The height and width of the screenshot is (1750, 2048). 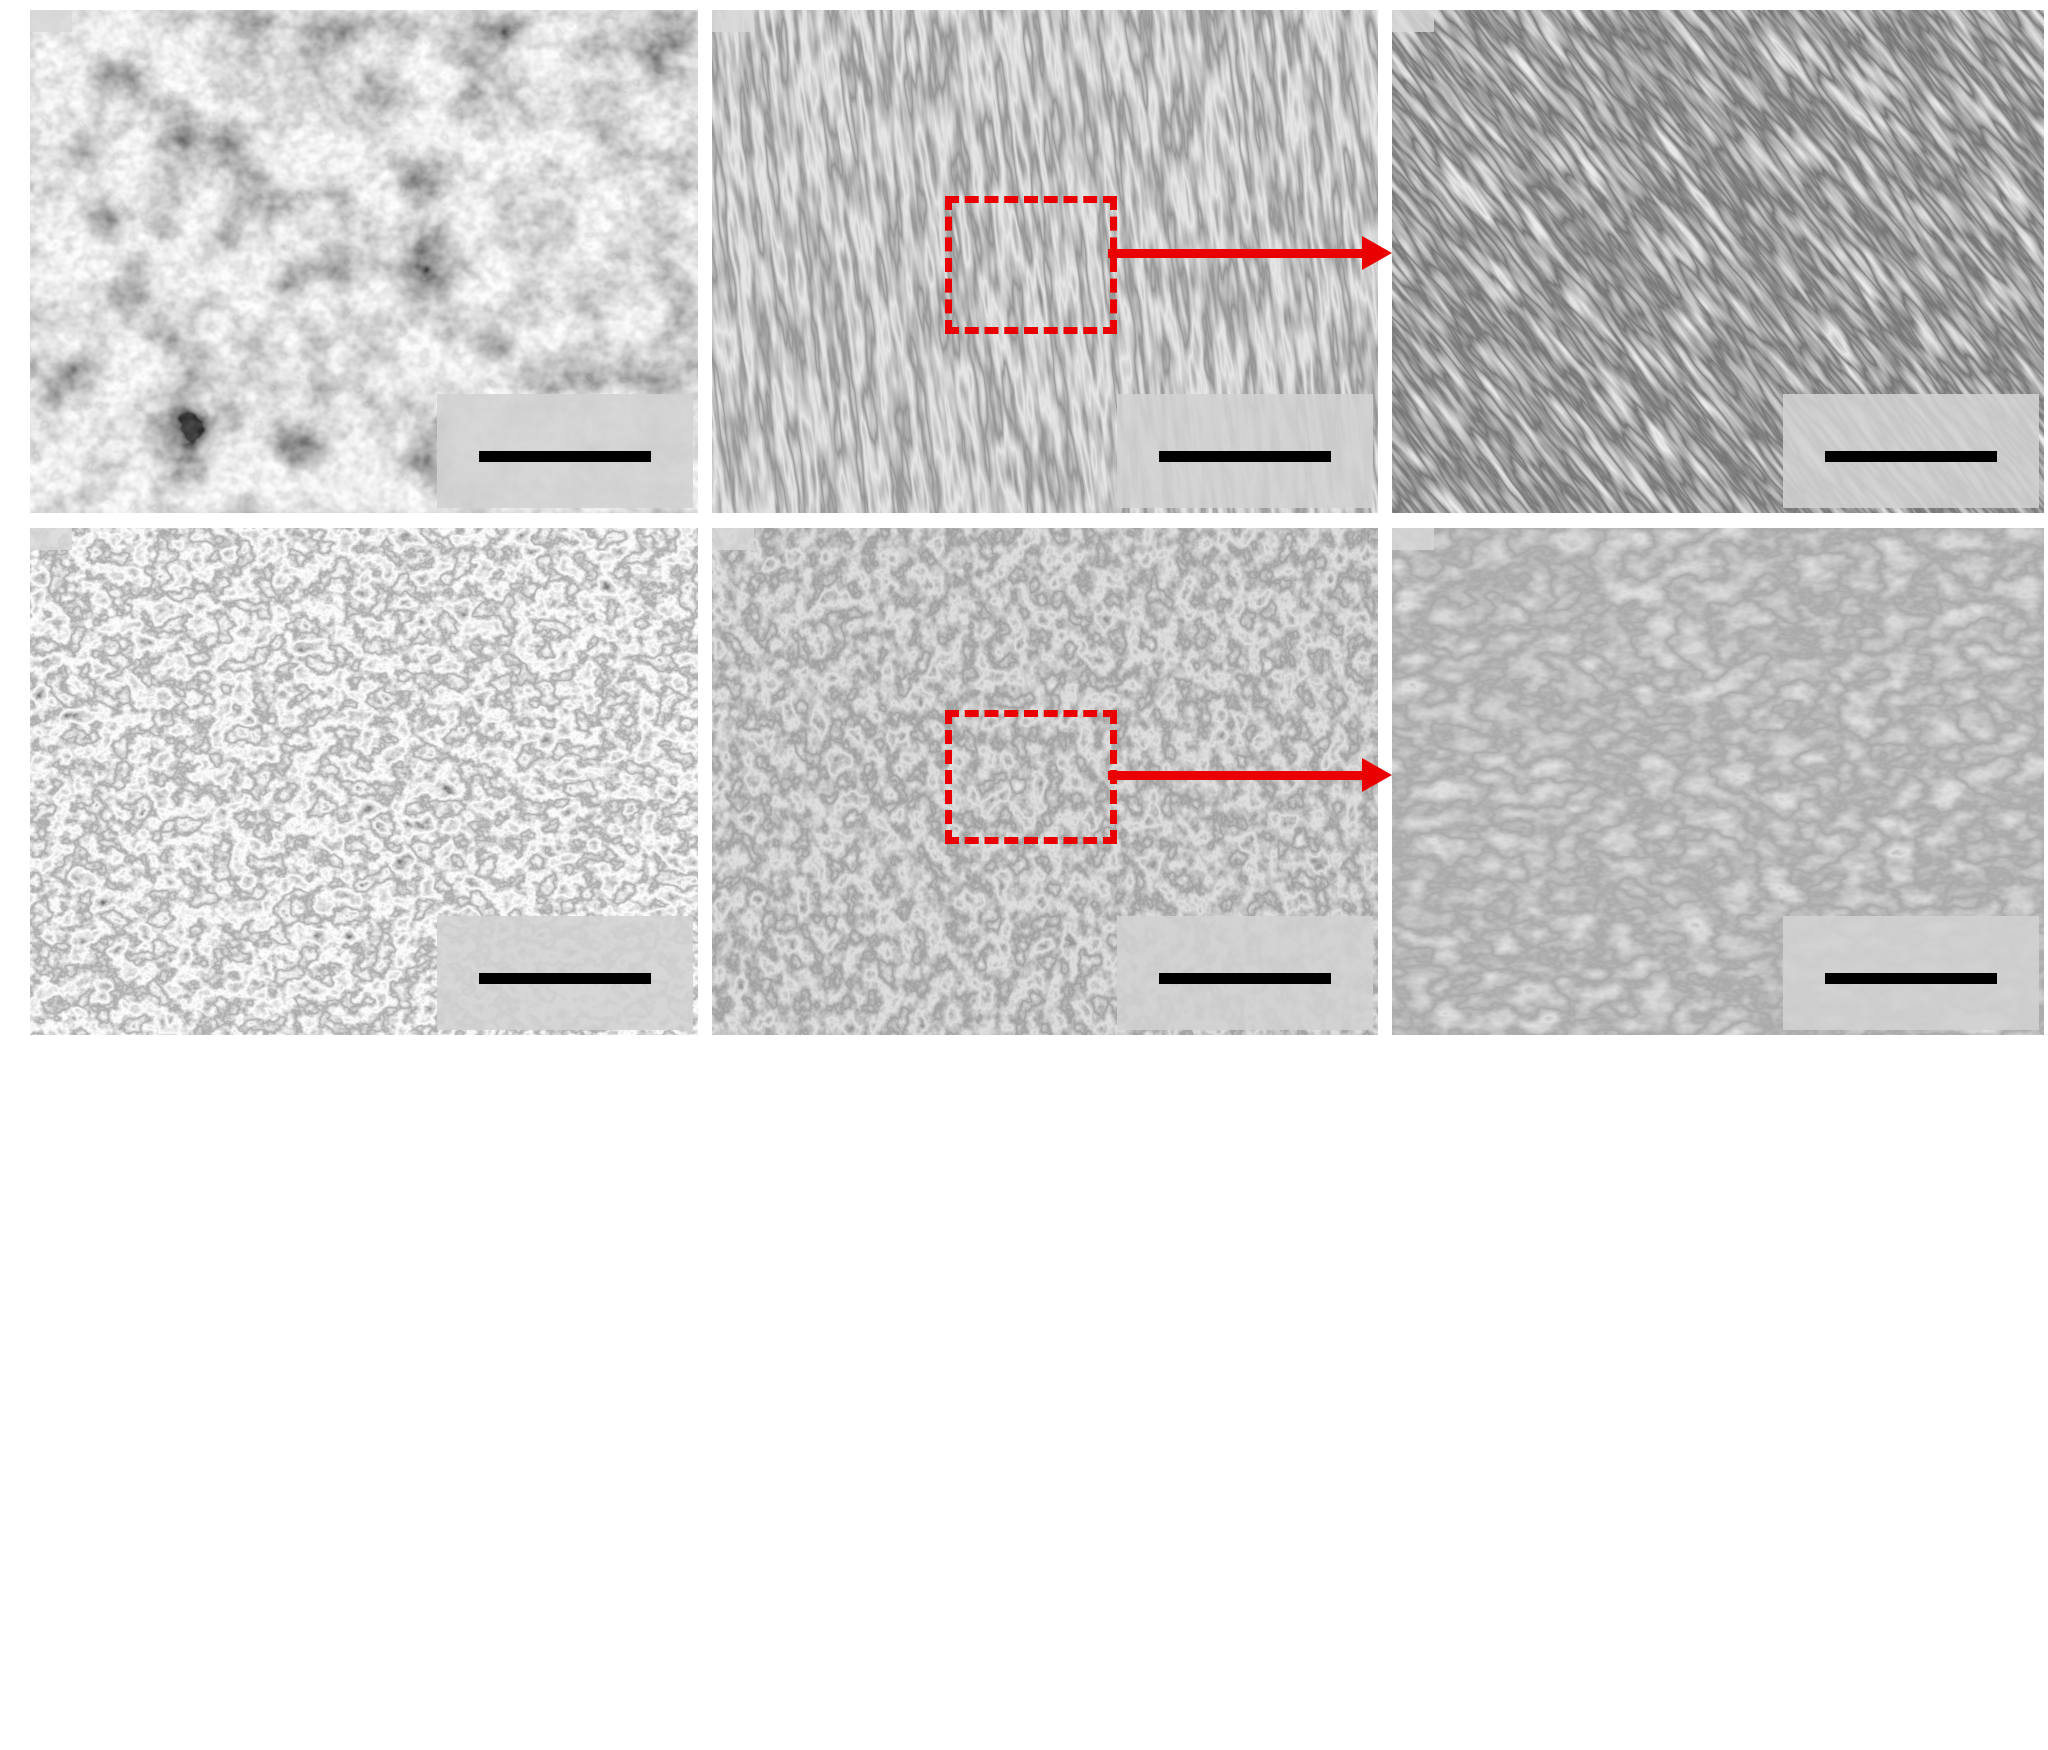 I want to click on panel-label-b, so click(x=733, y=21).